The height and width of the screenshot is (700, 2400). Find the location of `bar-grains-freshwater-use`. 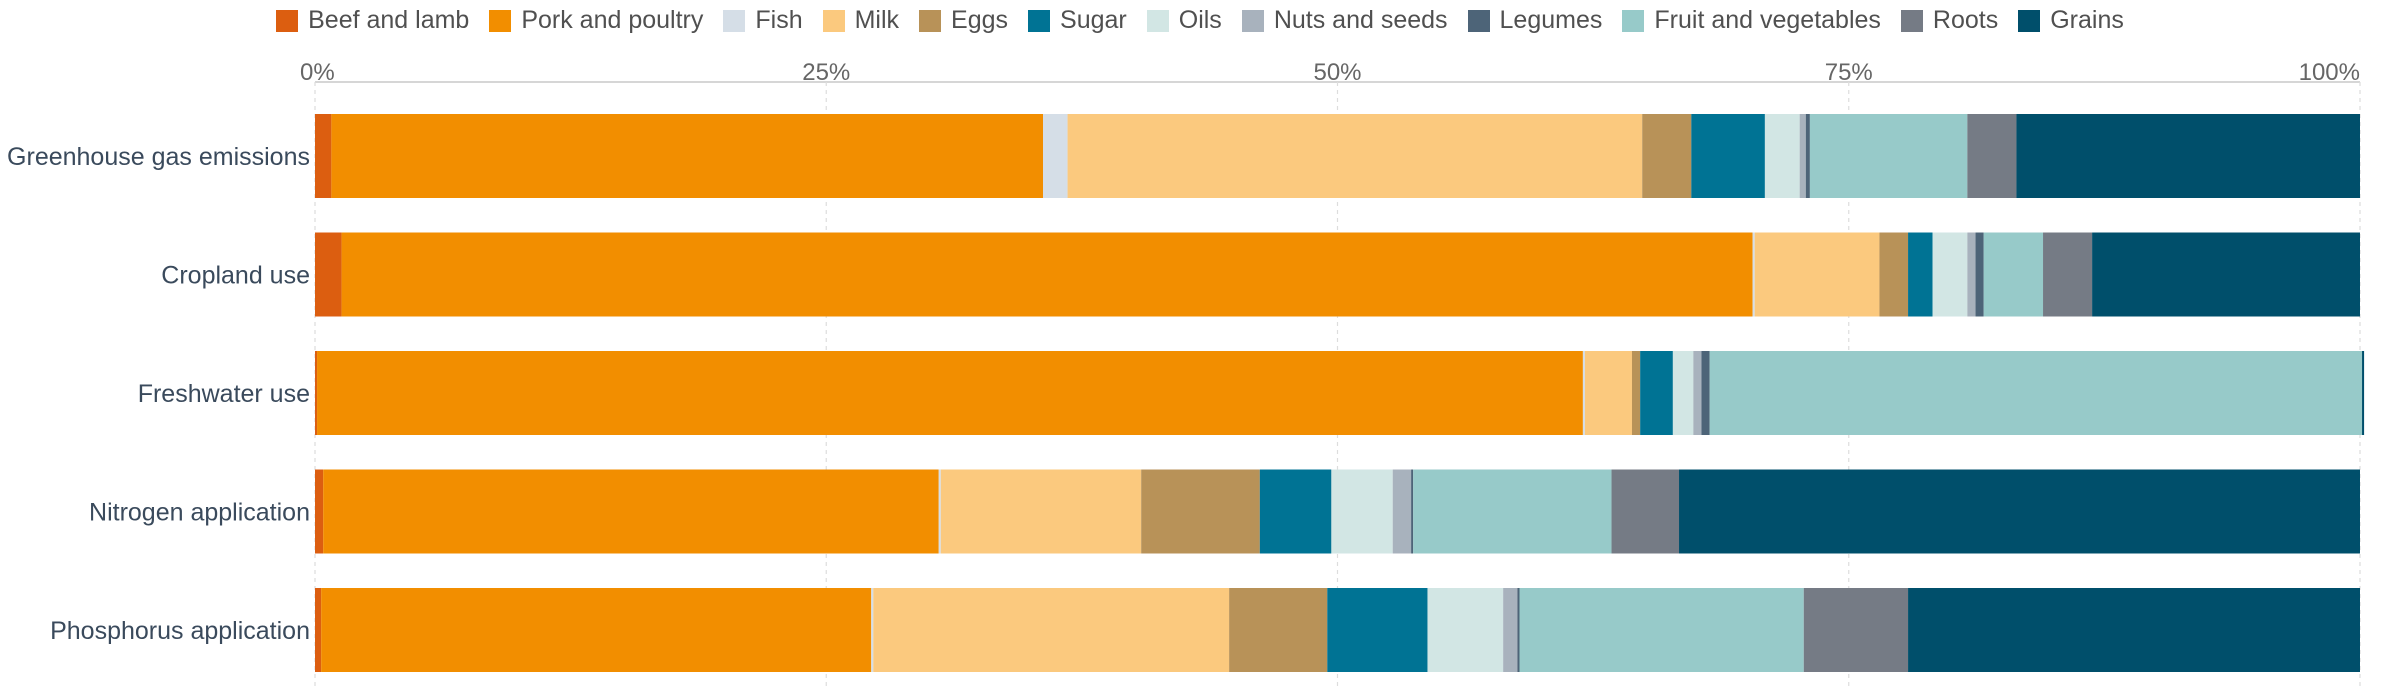

bar-grains-freshwater-use is located at coordinates (2363, 393).